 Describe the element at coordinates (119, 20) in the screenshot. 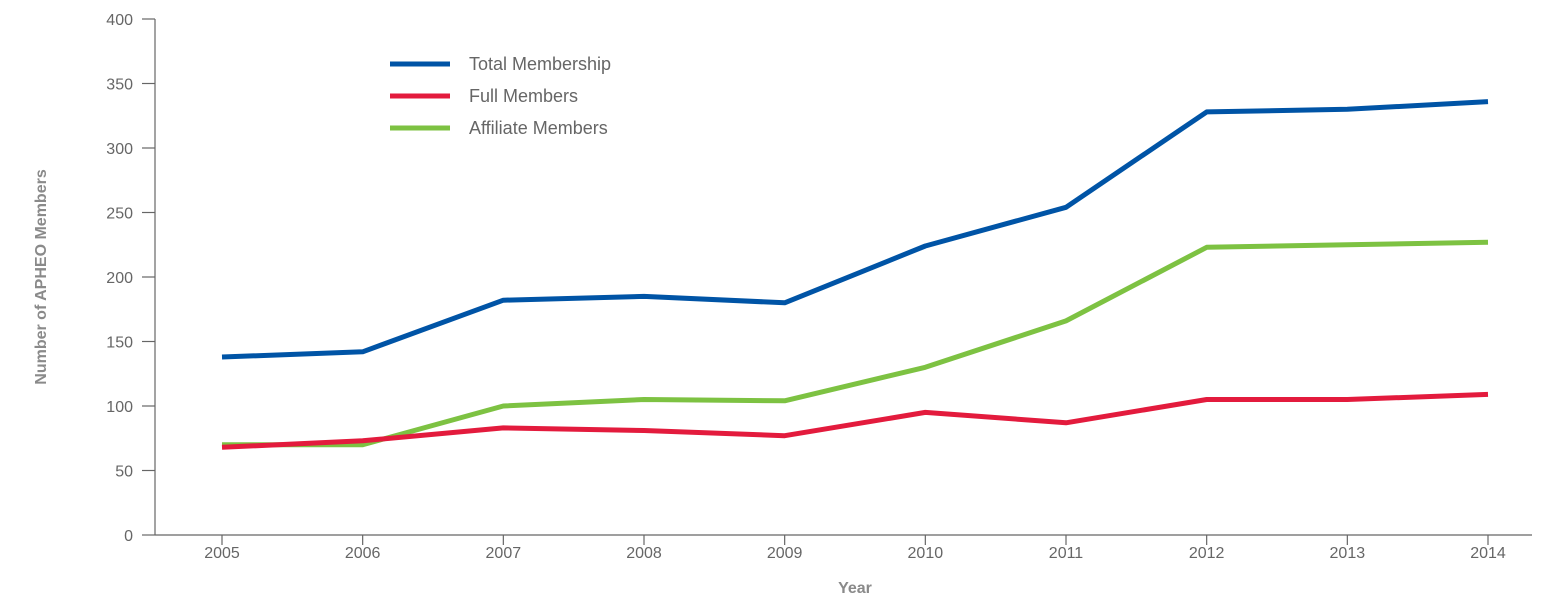

I see `y-tick-label: 400` at that location.